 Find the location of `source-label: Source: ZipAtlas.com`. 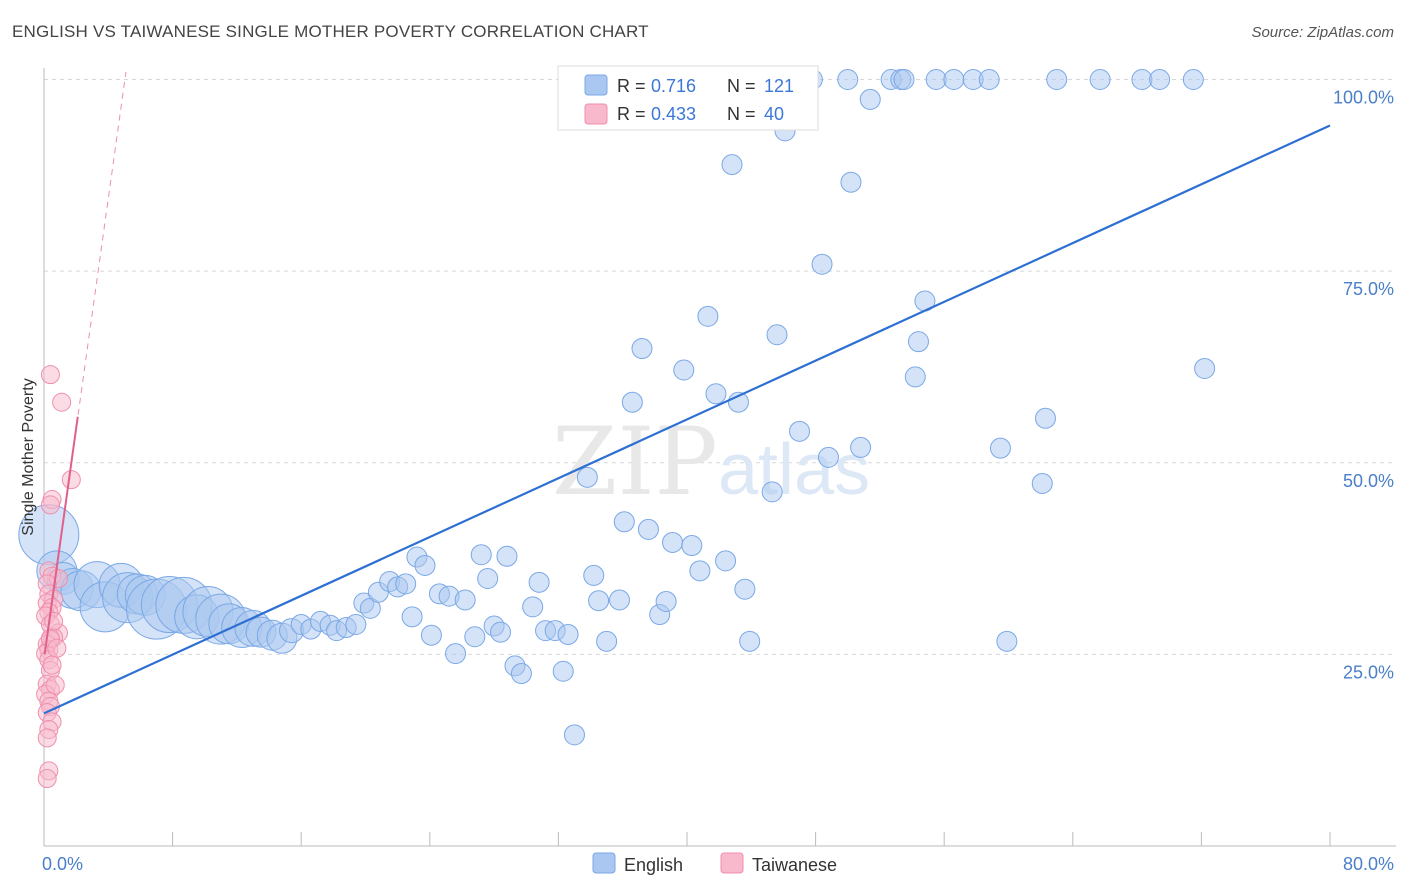

source-label: Source: ZipAtlas.com is located at coordinates (1322, 32).